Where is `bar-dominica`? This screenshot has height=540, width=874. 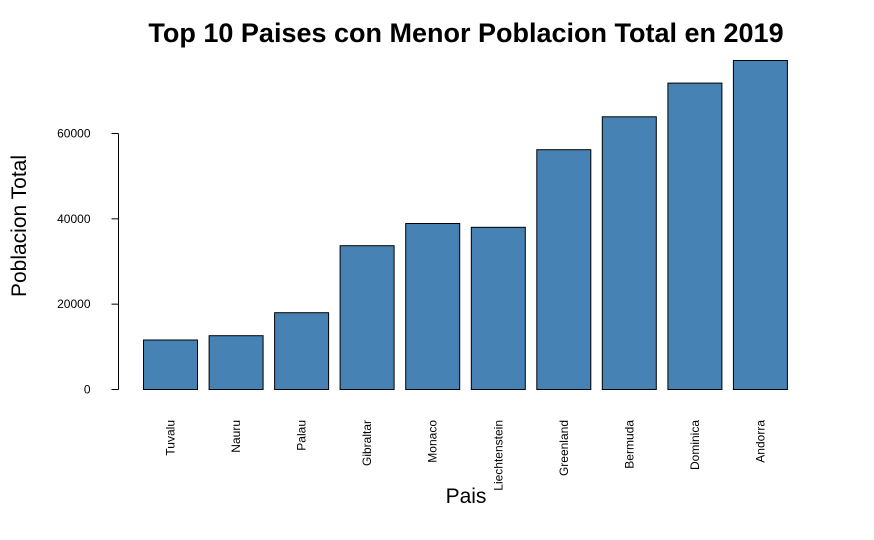
bar-dominica is located at coordinates (695, 236).